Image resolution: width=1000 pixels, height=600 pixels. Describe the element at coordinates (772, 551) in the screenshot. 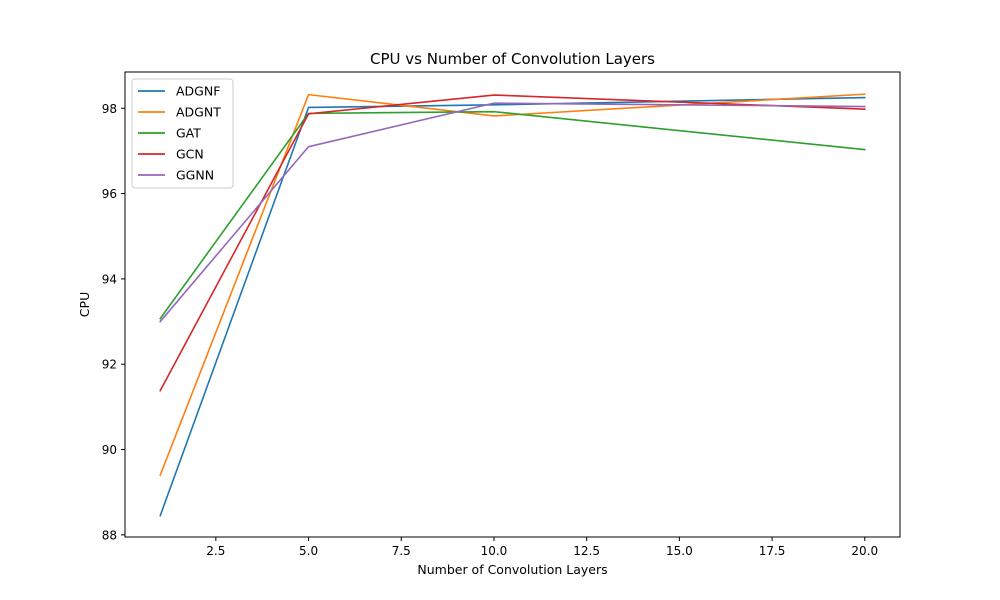

I see `x-tick-label: 17.5` at that location.